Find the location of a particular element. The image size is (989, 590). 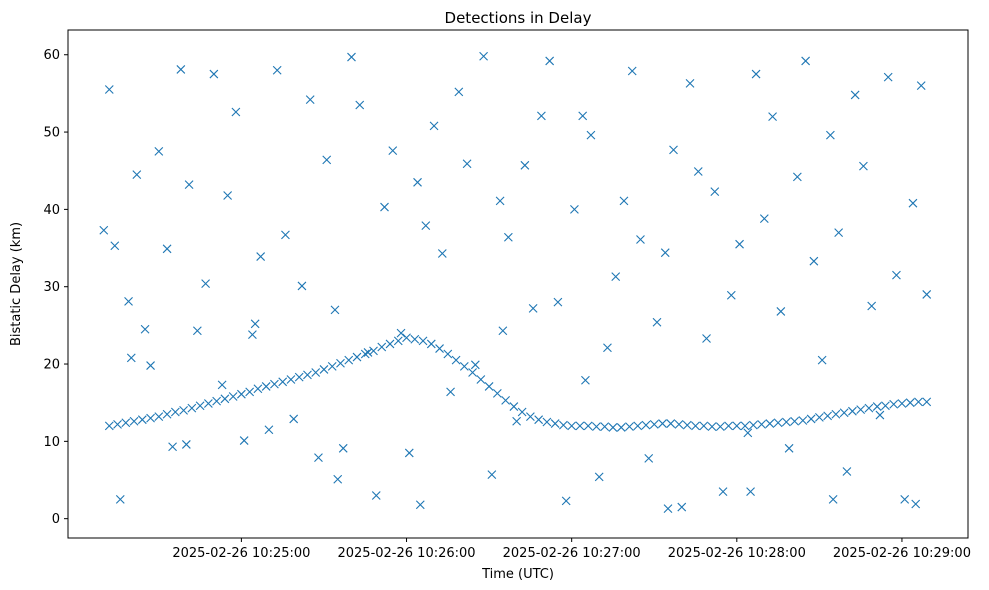

x-axis-label: Time (UTC) is located at coordinates (517, 574).